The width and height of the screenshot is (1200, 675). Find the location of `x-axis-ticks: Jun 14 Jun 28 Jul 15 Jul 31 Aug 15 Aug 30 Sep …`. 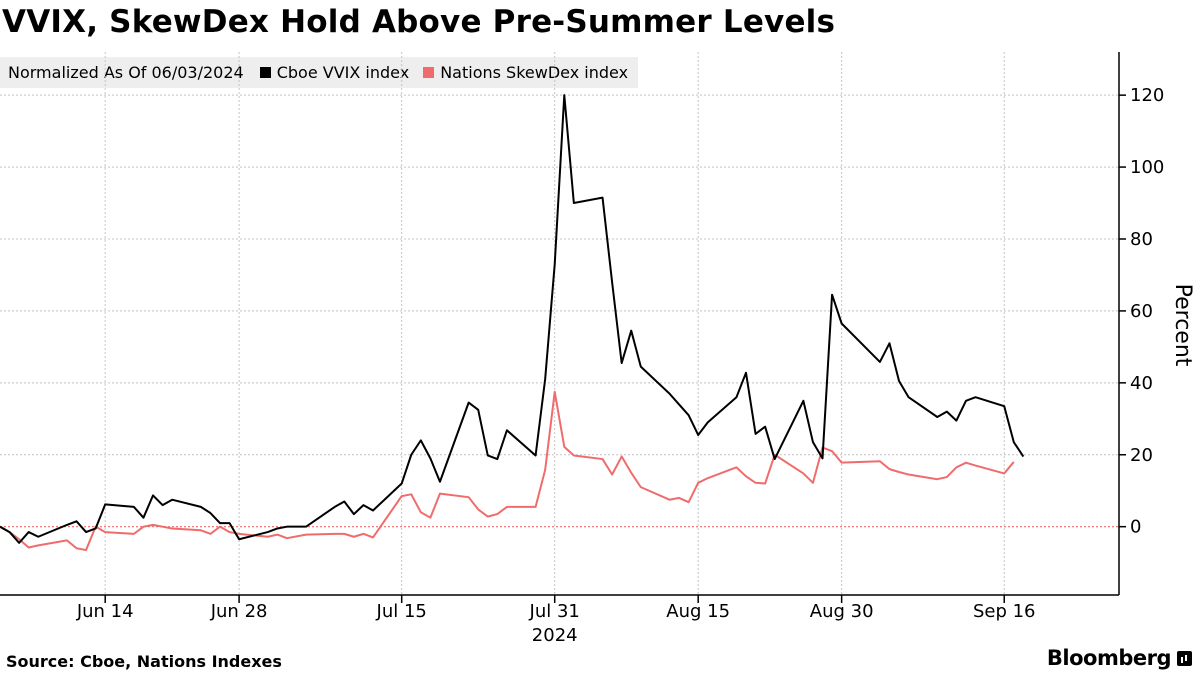

x-axis-ticks: Jun 14 Jun 28 Jul 15 Jul 31 Aug 15 Aug 30 Sep … is located at coordinates (556, 608).